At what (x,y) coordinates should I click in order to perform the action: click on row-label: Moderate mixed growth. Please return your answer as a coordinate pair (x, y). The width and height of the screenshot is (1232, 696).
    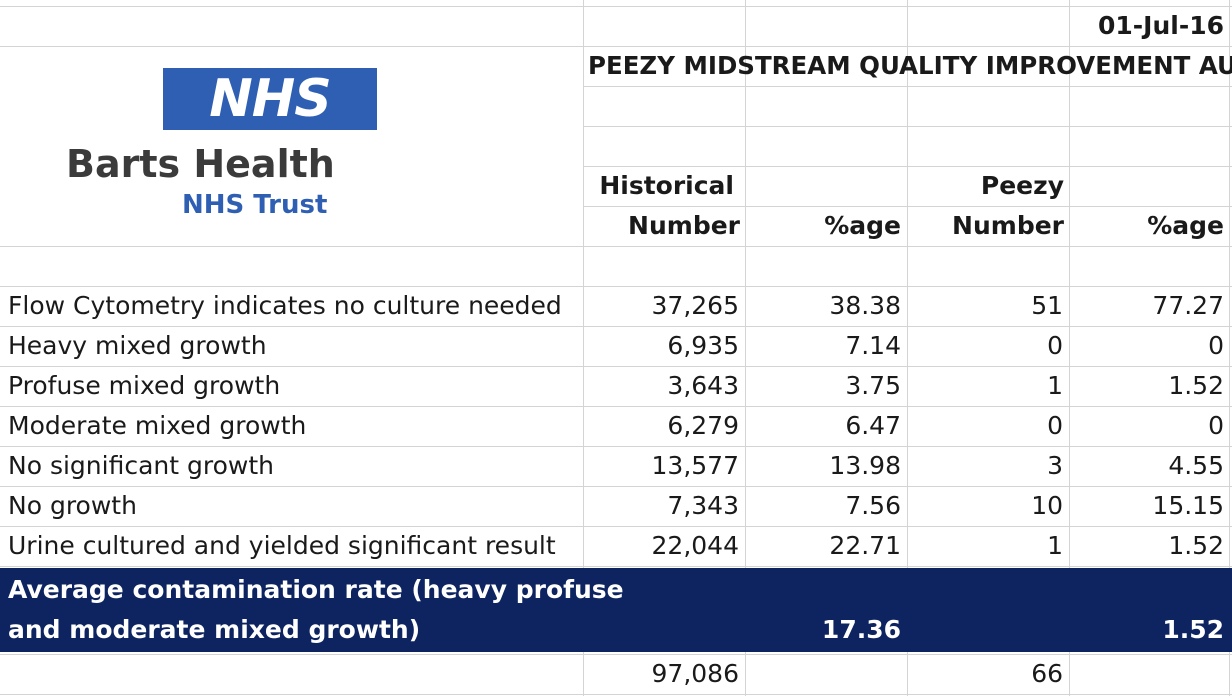
    Looking at the image, I should click on (157, 425).